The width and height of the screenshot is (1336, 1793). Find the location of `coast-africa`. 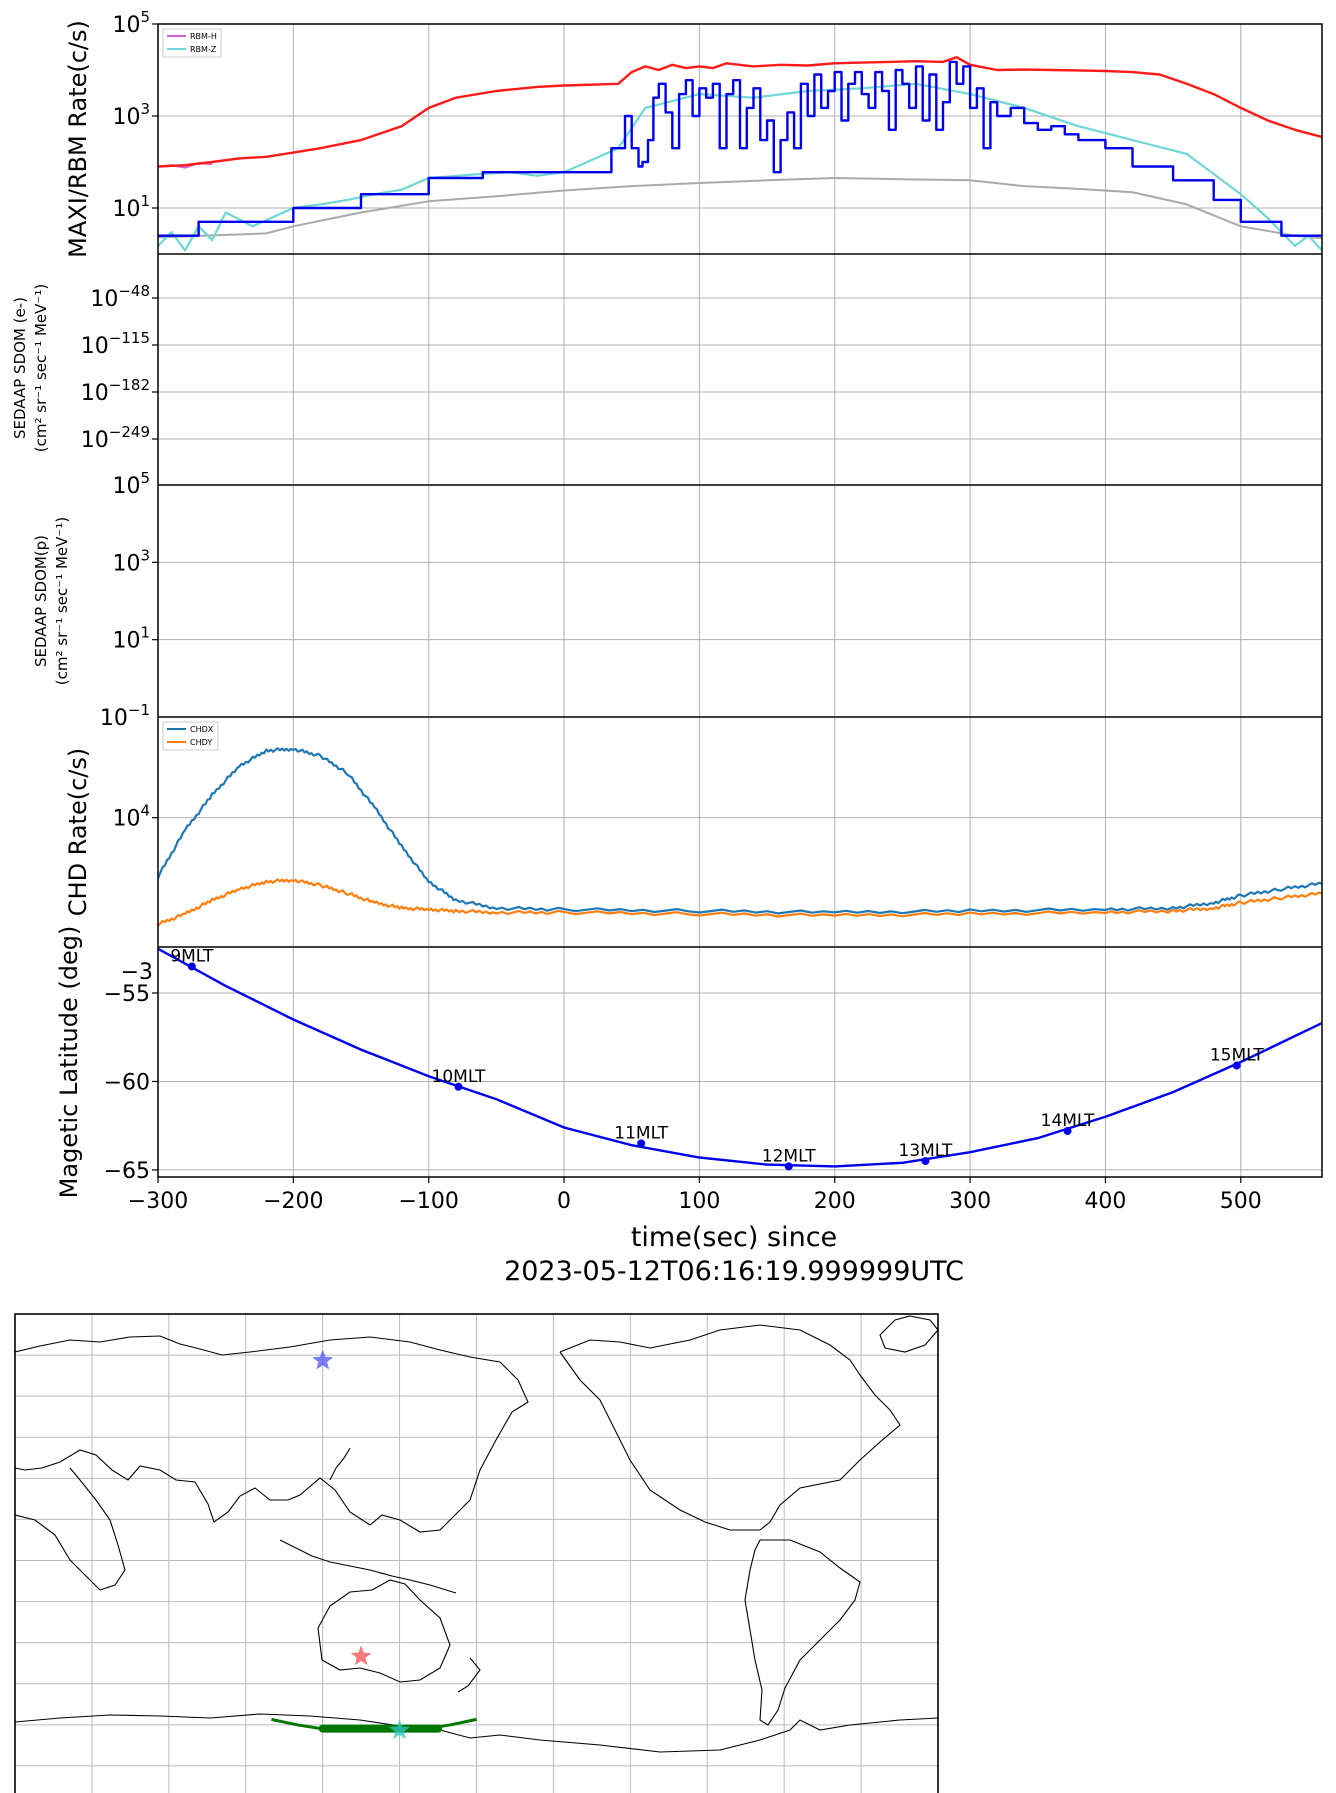

coast-africa is located at coordinates (70, 1529).